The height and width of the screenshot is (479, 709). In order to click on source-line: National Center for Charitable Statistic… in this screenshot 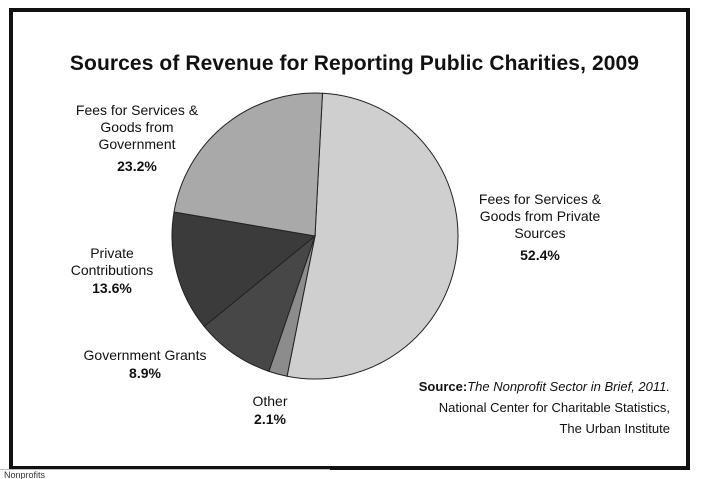, I will do `click(554, 407)`.